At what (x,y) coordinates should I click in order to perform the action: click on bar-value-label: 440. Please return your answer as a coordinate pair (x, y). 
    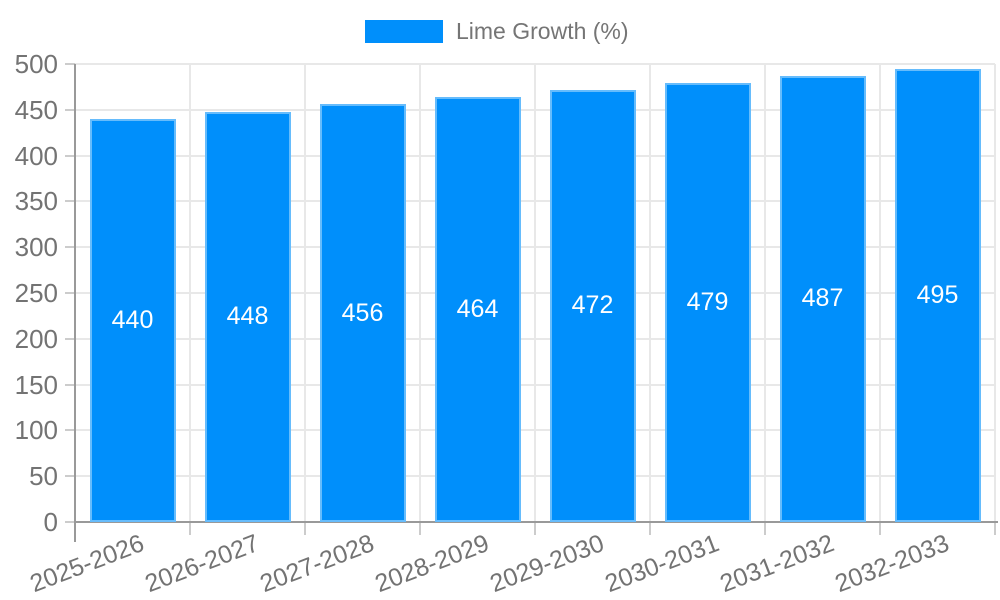
    Looking at the image, I should click on (132, 319).